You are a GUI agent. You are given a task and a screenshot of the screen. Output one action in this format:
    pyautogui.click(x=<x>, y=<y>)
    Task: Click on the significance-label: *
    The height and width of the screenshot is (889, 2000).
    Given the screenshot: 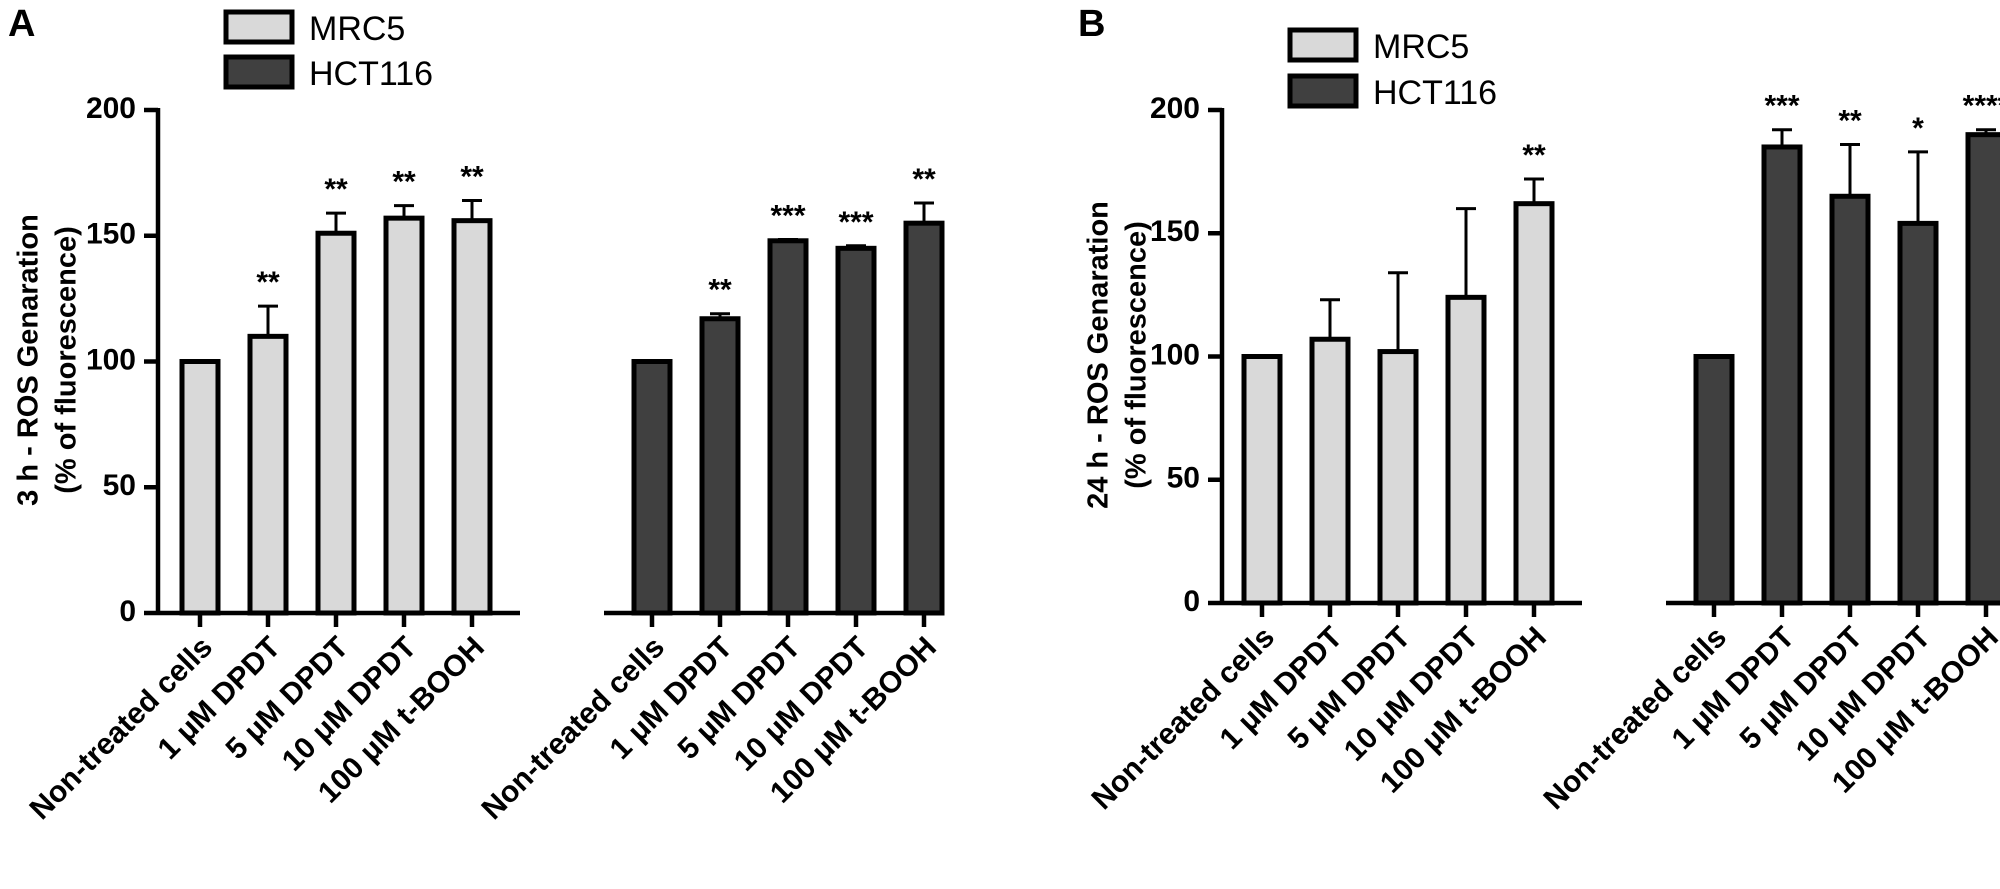 What is the action you would take?
    pyautogui.click(x=1918, y=128)
    